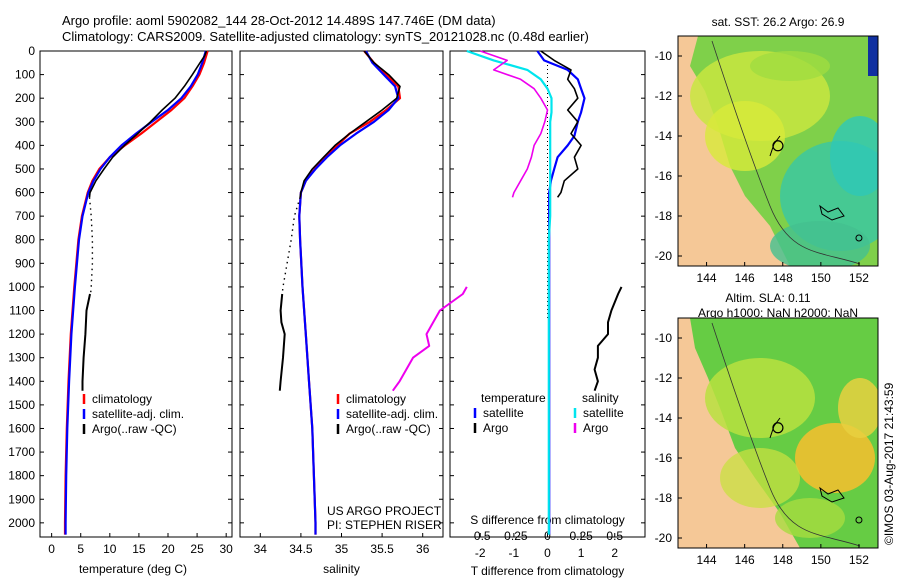 The width and height of the screenshot is (900, 580). What do you see at coordinates (423, 549) in the screenshot?
I see `salinity-tick-label: 36` at bounding box center [423, 549].